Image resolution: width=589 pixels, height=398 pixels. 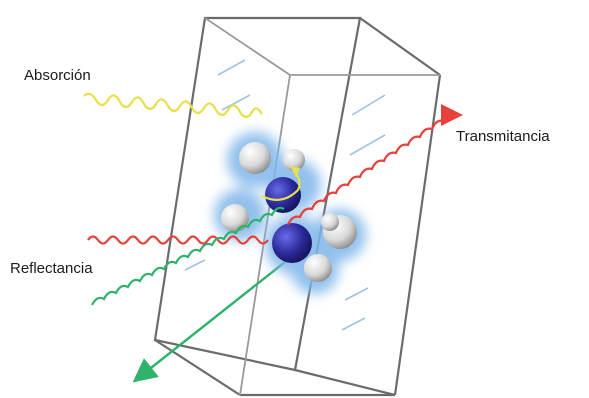 I want to click on incident-ray, so click(x=178, y=240).